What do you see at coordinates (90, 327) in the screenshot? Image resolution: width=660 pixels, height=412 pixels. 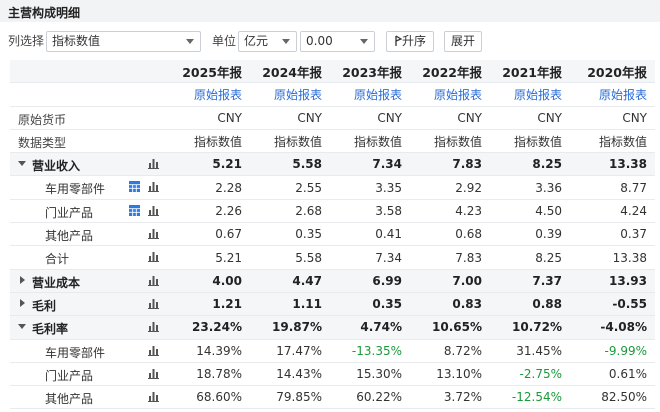 I see `row-label-cell: 毛利率` at bounding box center [90, 327].